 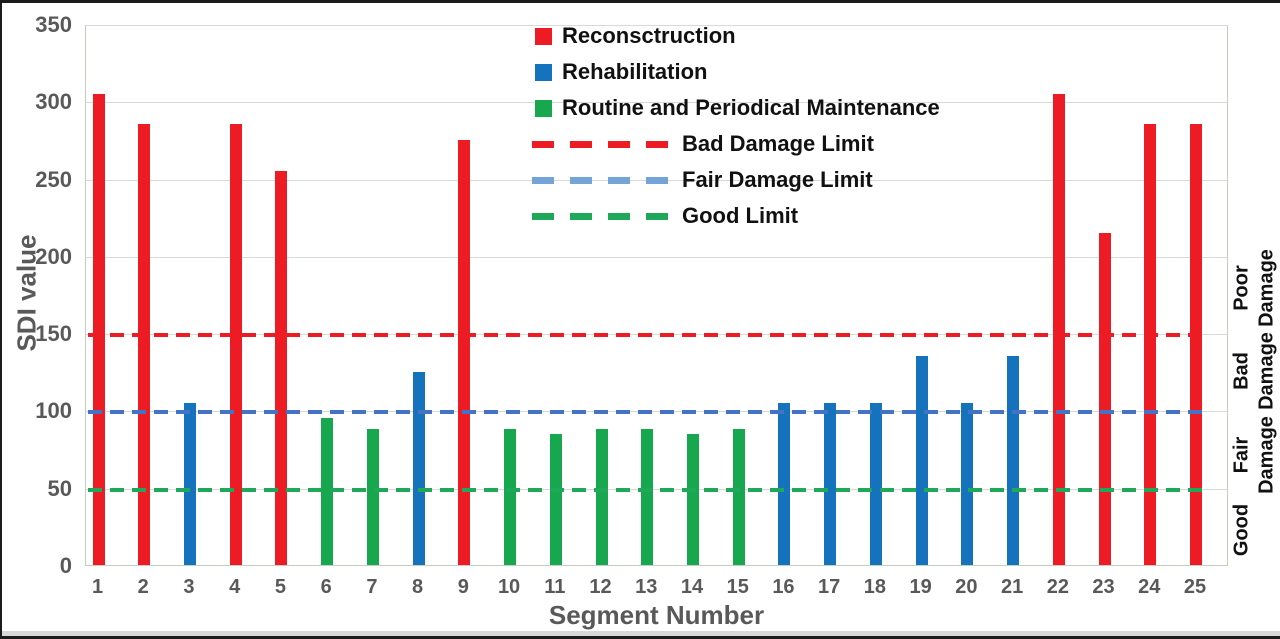 I want to click on x-tick-8: 8, so click(x=418, y=587).